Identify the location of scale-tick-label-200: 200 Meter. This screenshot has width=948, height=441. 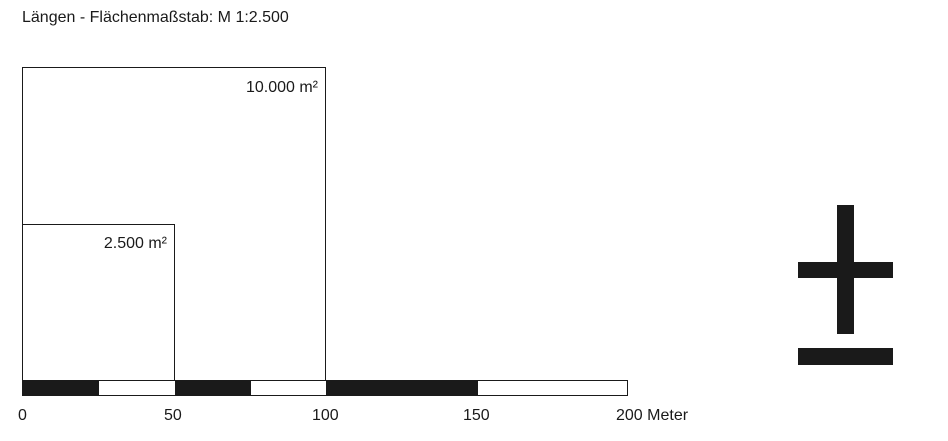
(652, 415).